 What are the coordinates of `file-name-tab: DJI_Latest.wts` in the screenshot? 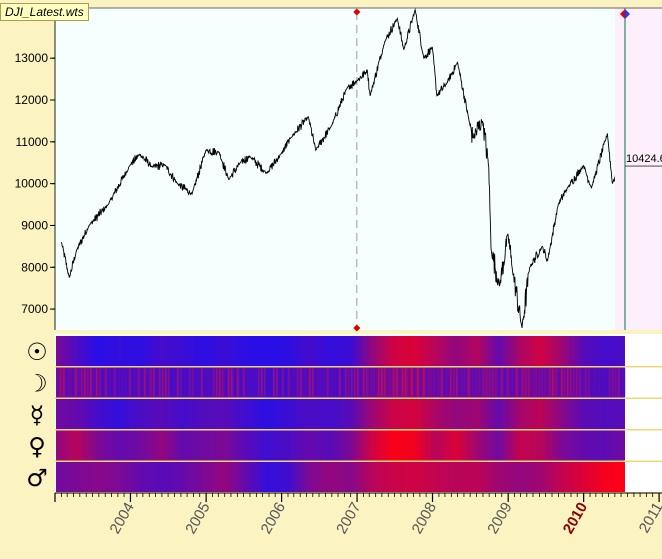 It's located at (44, 12).